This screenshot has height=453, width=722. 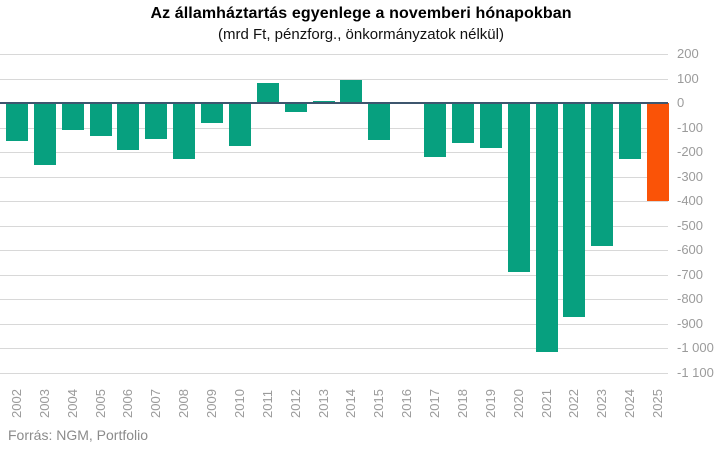 I want to click on y-axis-tick-label: -100, so click(x=690, y=127).